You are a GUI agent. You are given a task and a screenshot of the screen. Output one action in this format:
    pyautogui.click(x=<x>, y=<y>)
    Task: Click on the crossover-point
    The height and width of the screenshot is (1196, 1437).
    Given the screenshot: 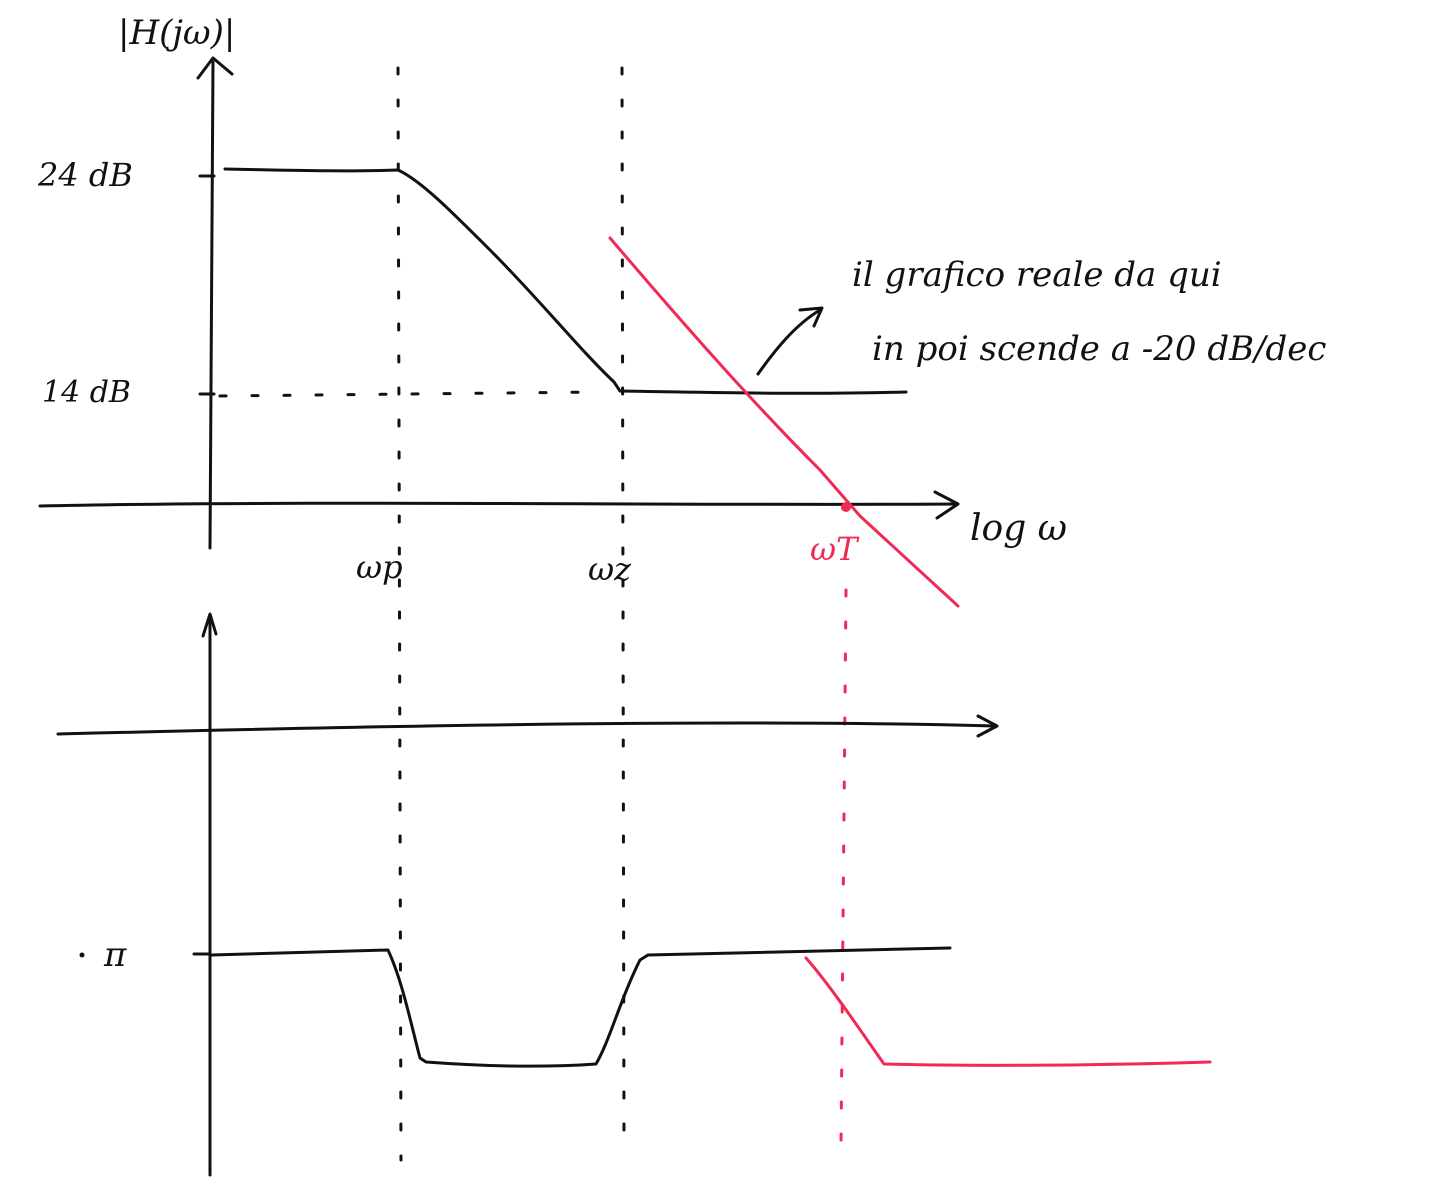 What is the action you would take?
    pyautogui.click(x=846, y=507)
    